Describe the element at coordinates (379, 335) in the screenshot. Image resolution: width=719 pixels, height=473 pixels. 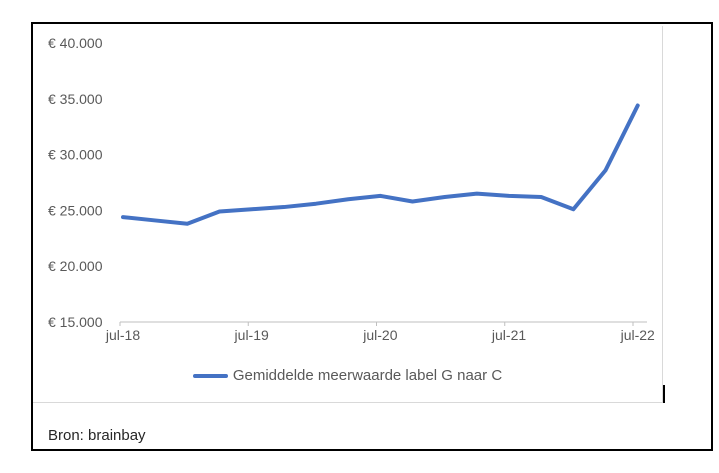
I see `x-axis-label: jul-20` at that location.